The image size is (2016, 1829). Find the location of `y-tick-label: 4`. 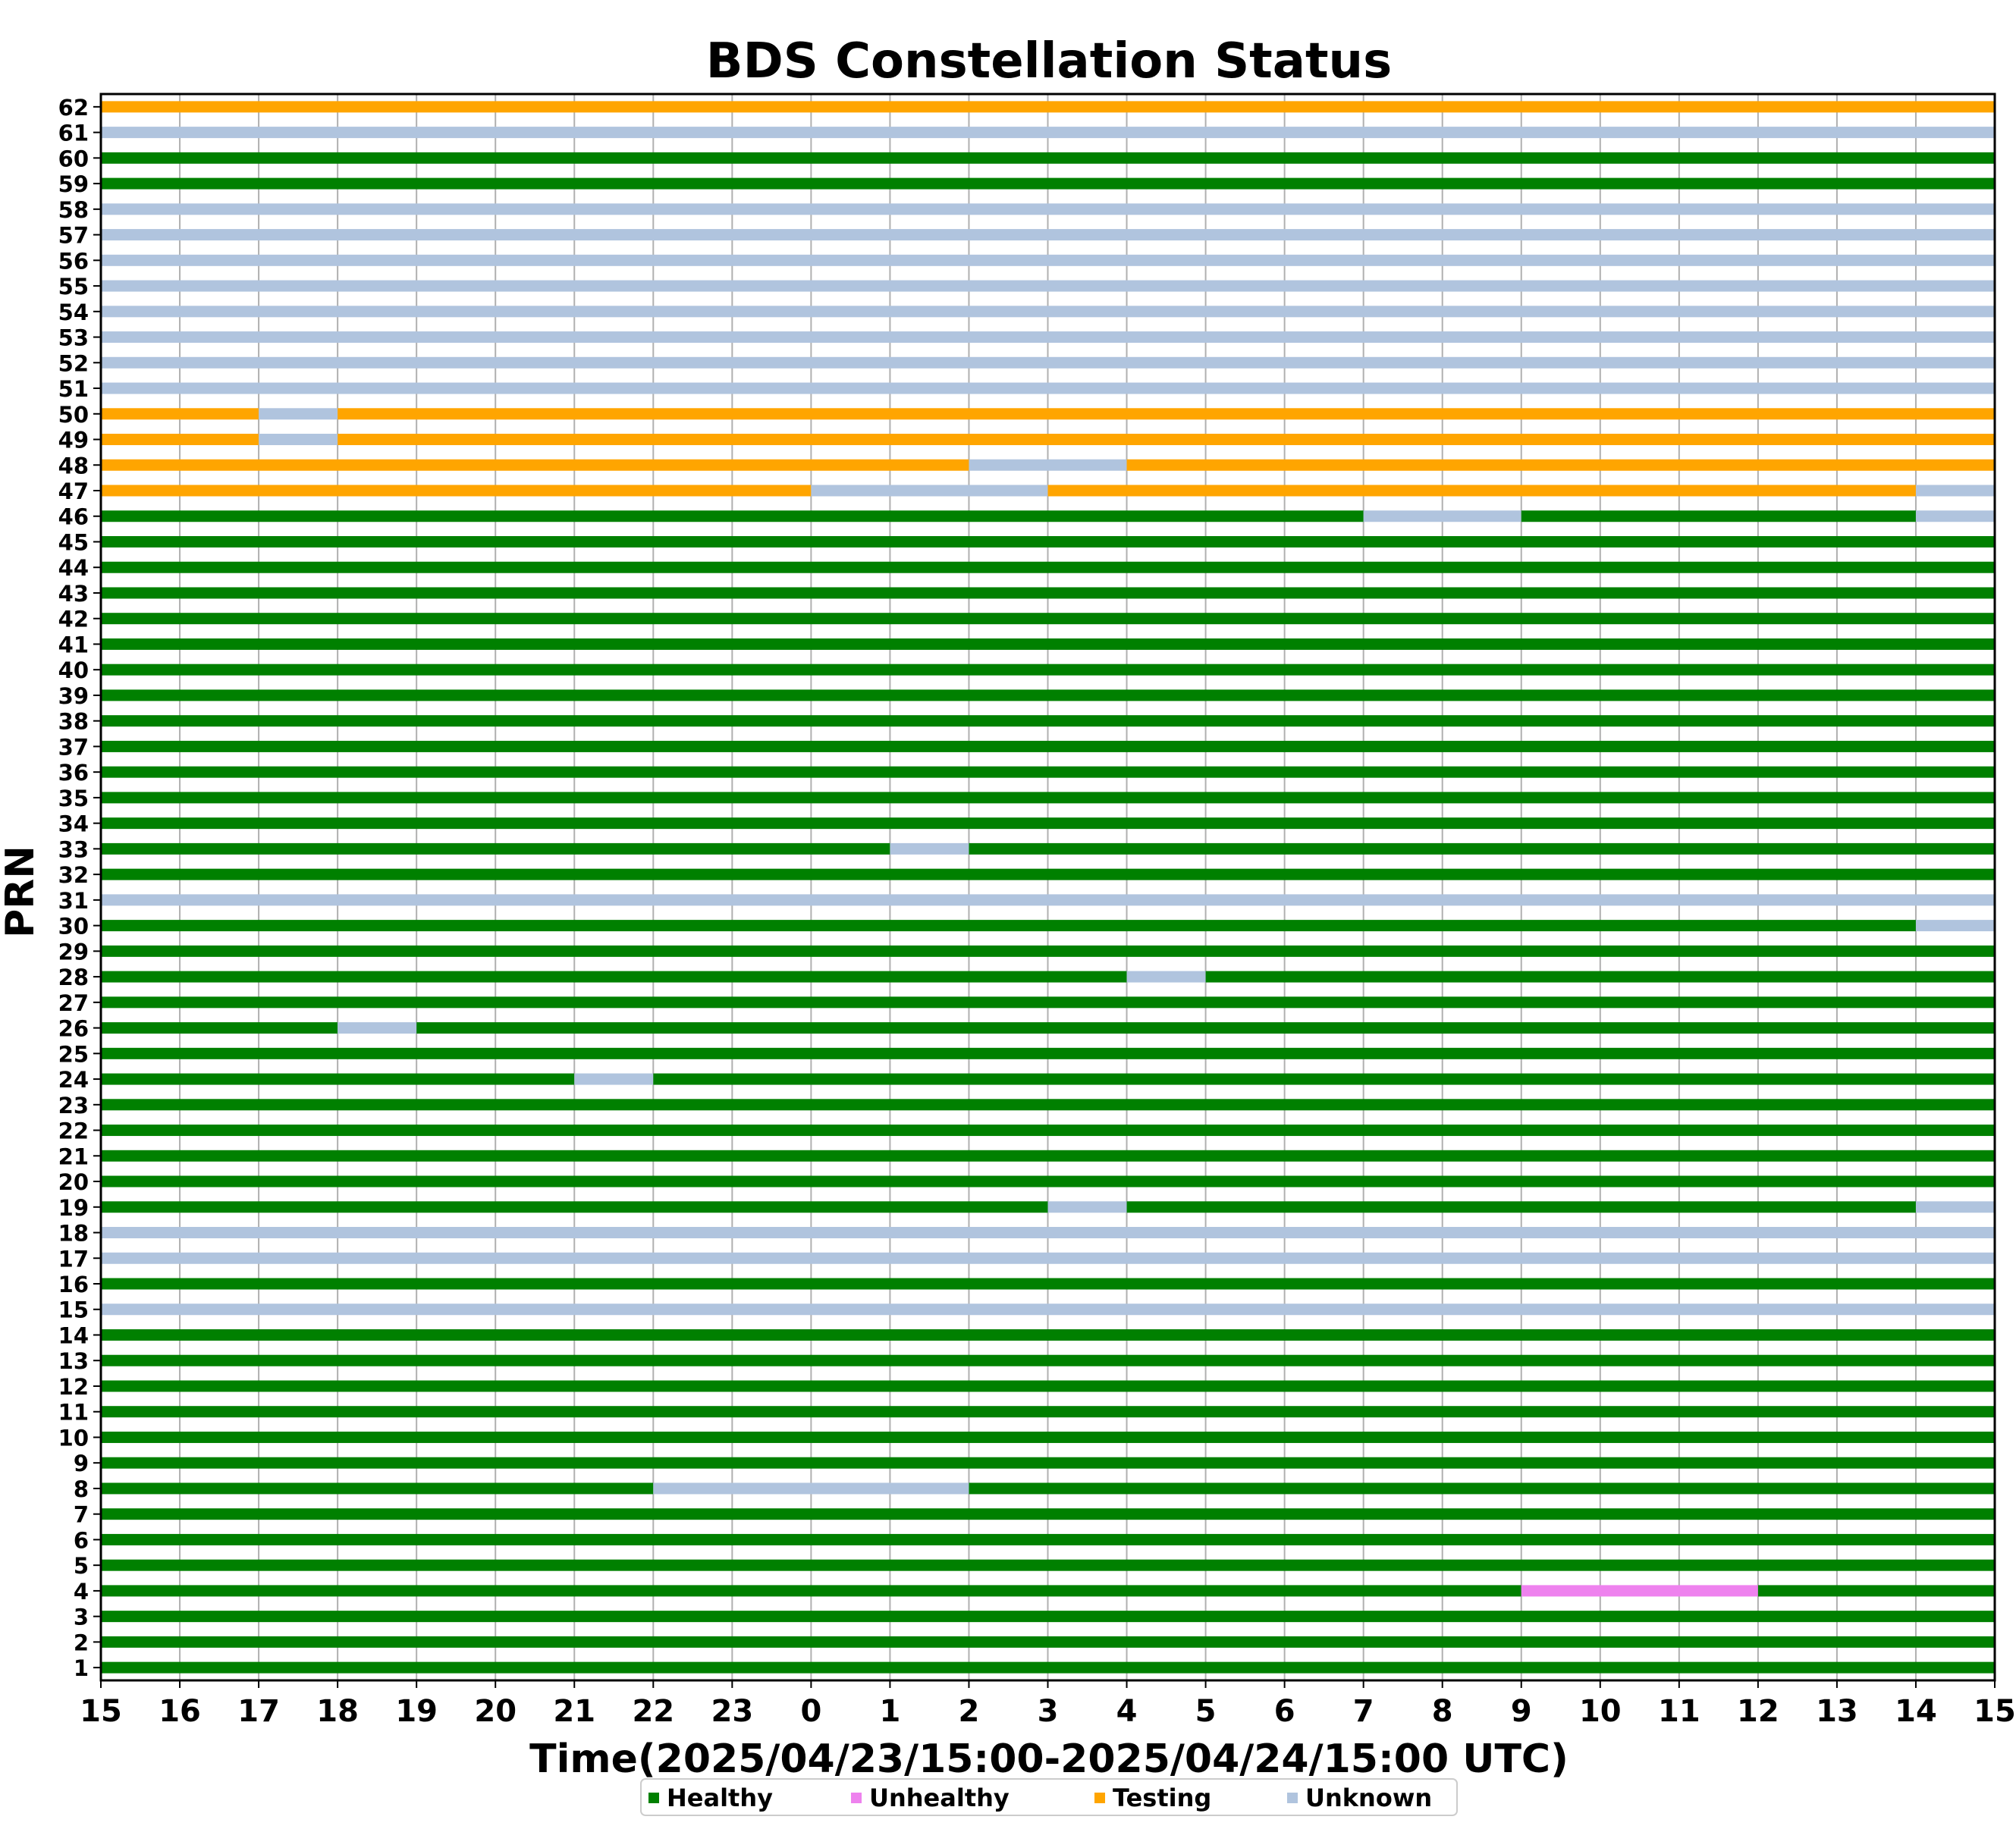

y-tick-label: 4 is located at coordinates (81, 1592).